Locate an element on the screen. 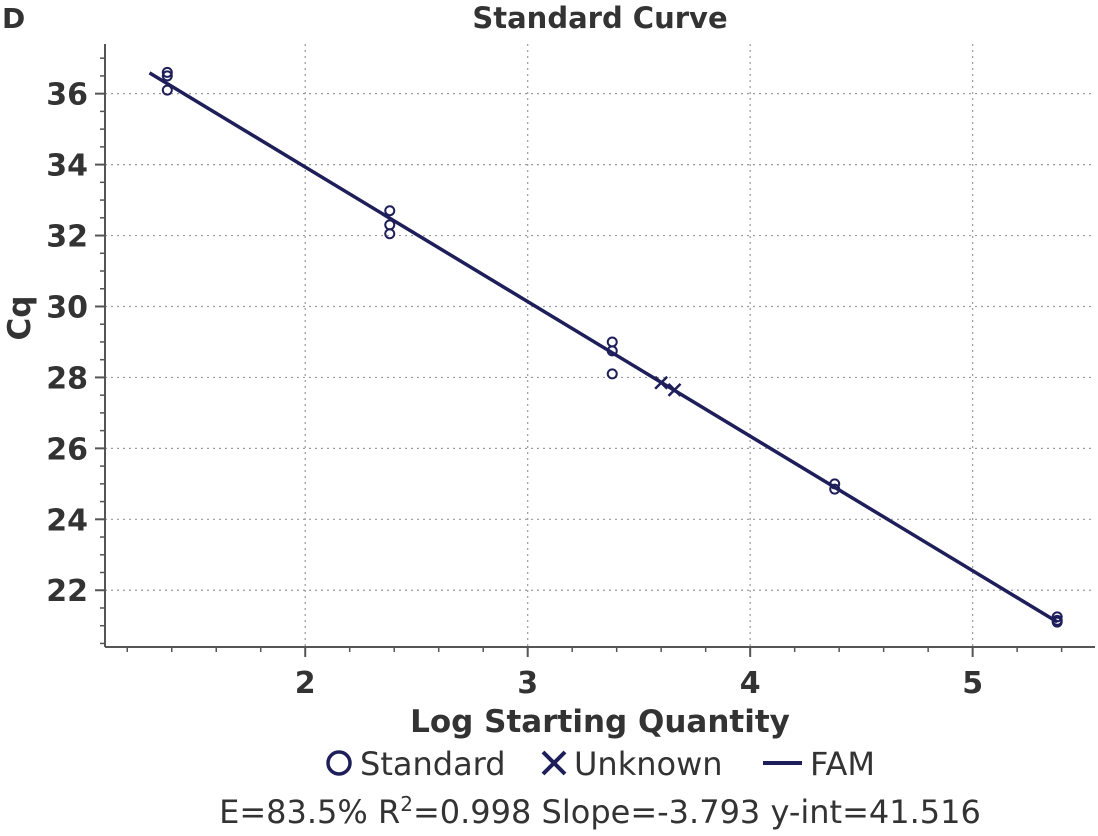 This screenshot has height=836, width=1098. y-tick-label: 36 is located at coordinates (67, 95).